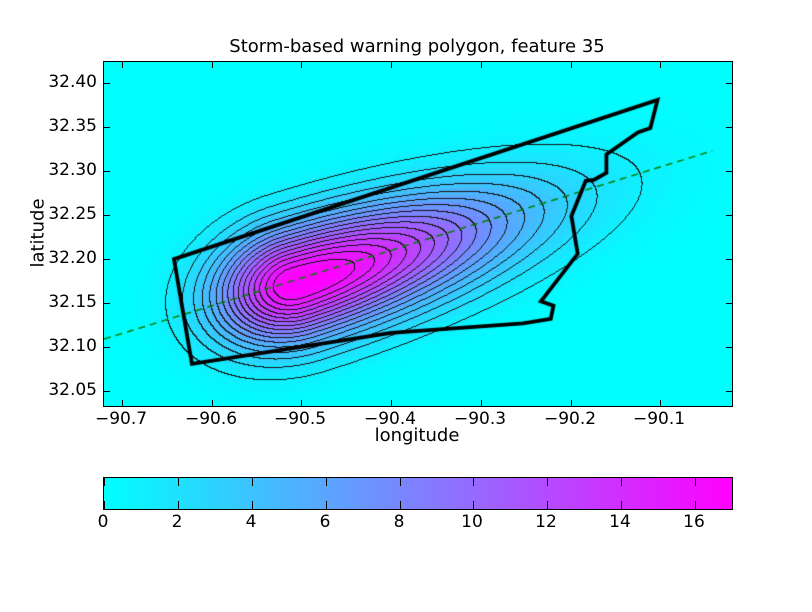 This screenshot has height=612, width=812. I want to click on colorbar-gradient, so click(418, 493).